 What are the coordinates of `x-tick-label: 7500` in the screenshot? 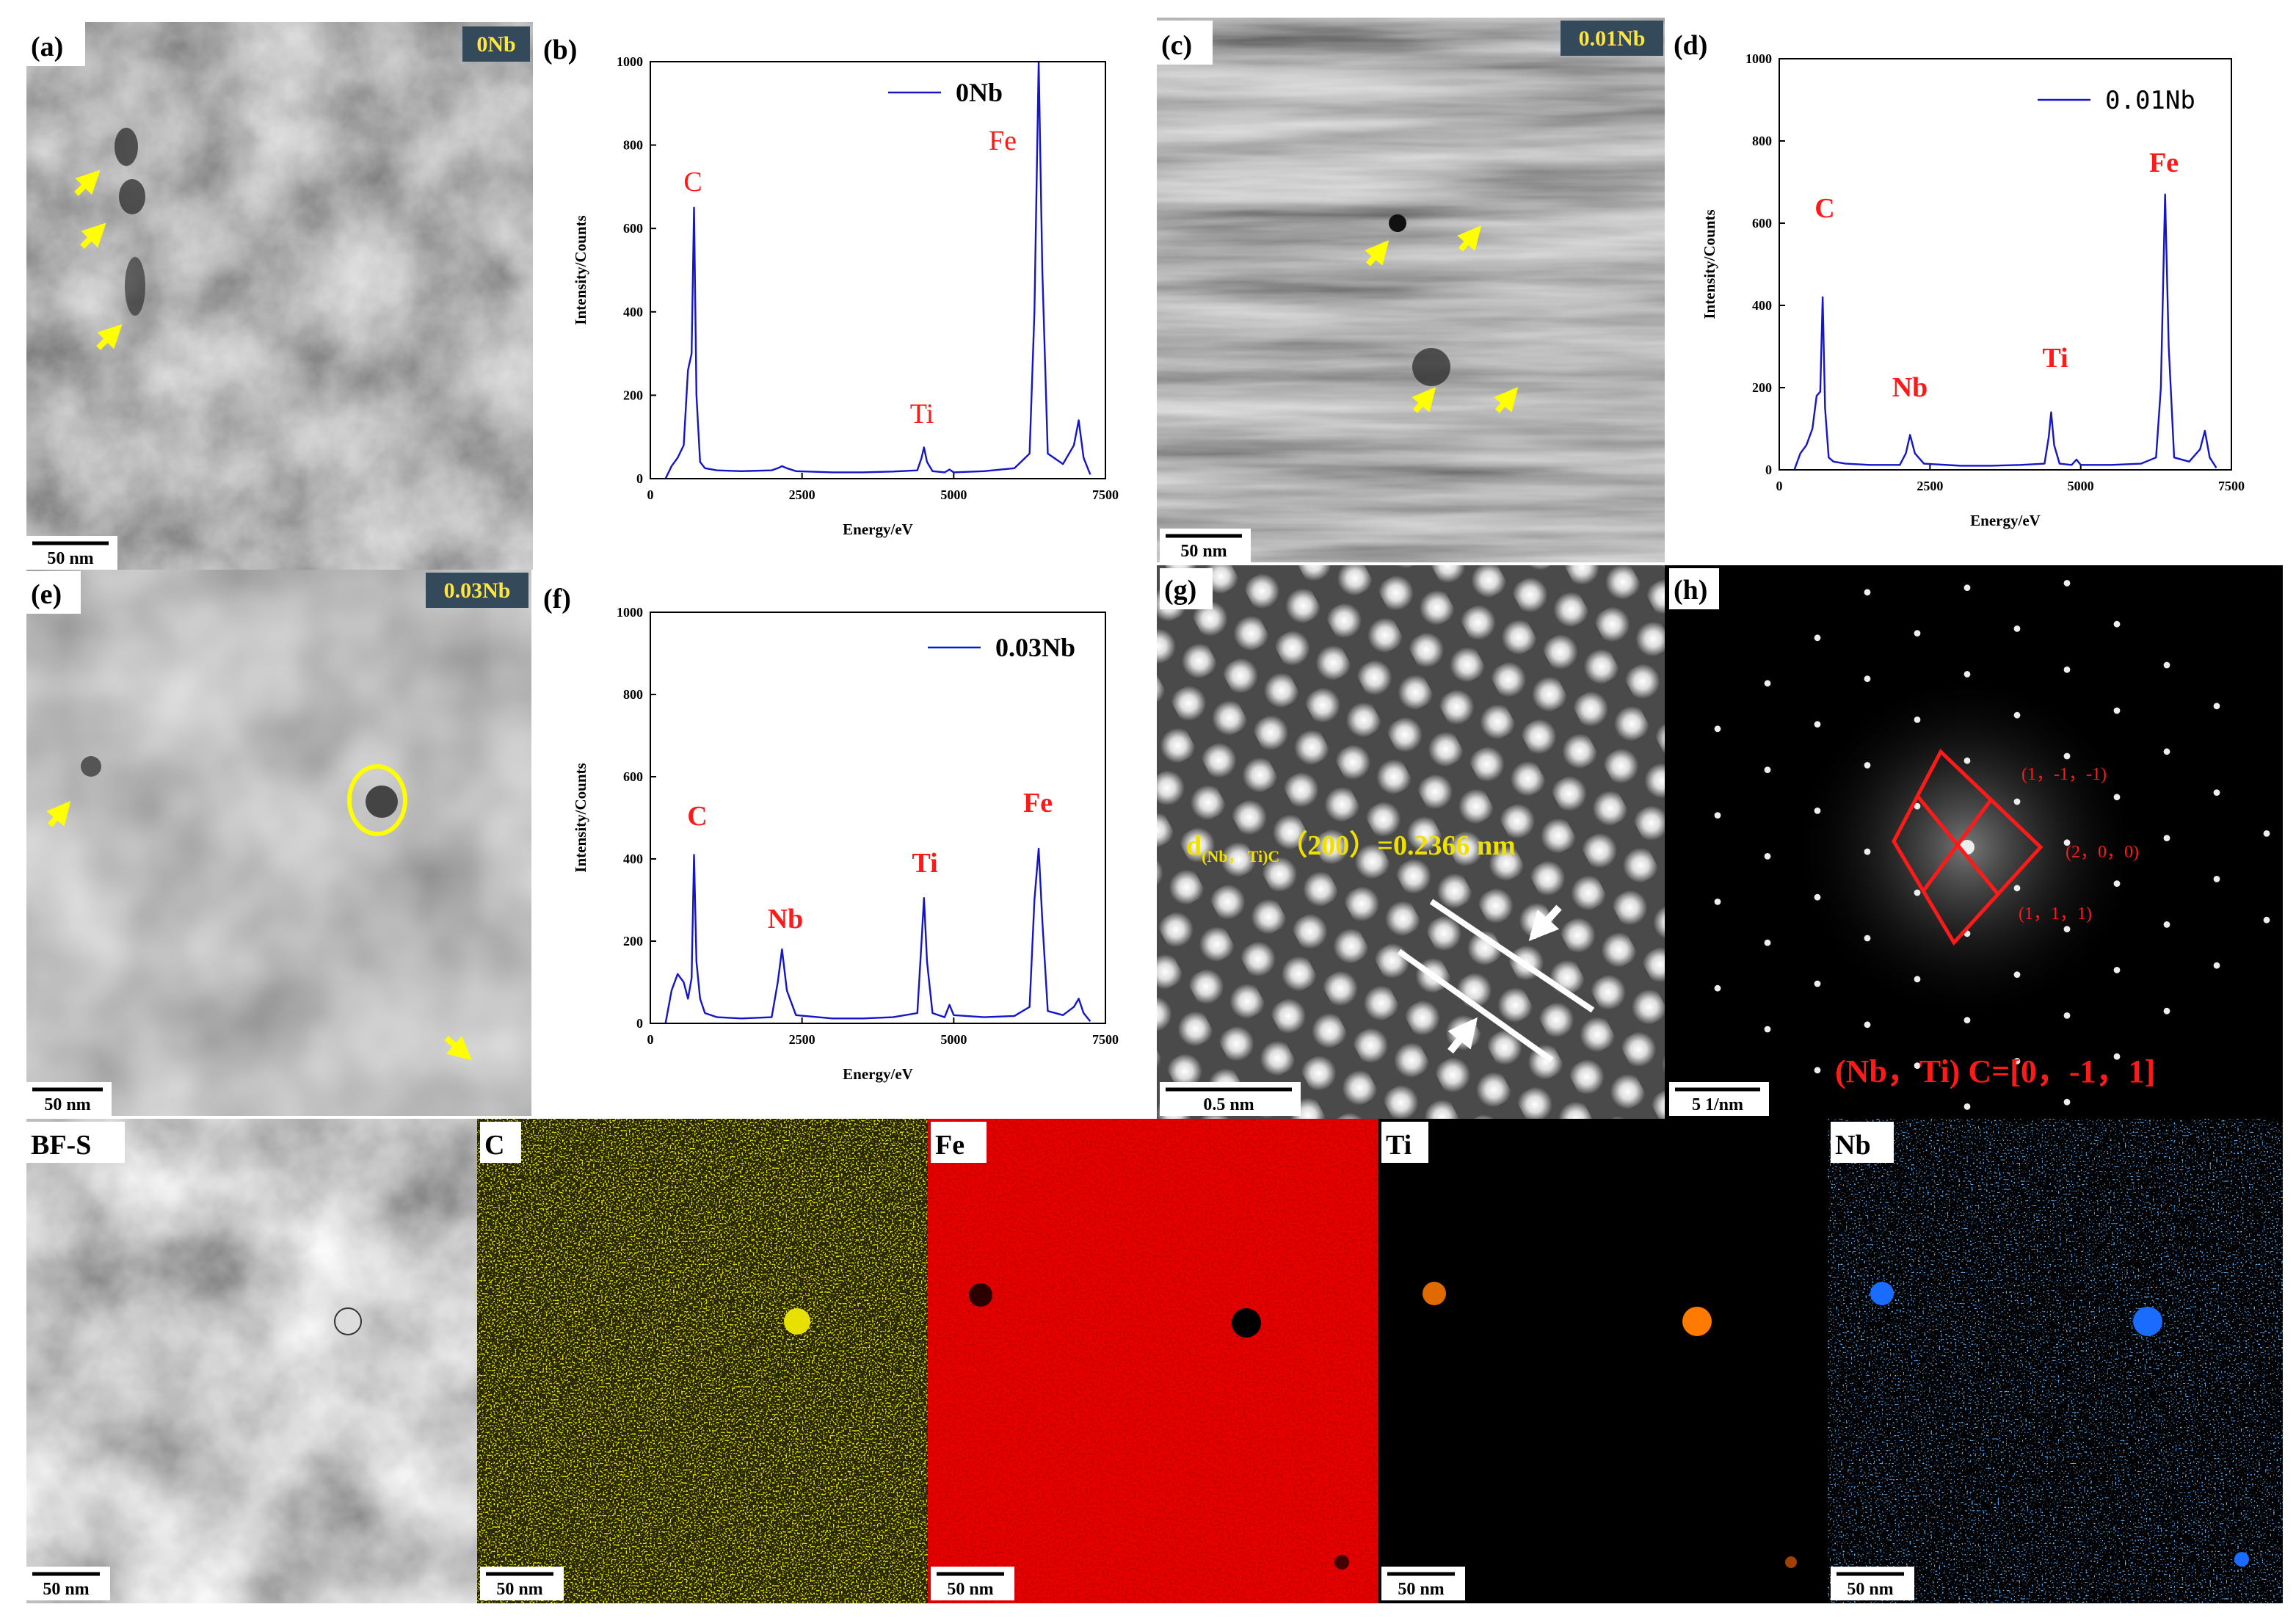 It's located at (1105, 495).